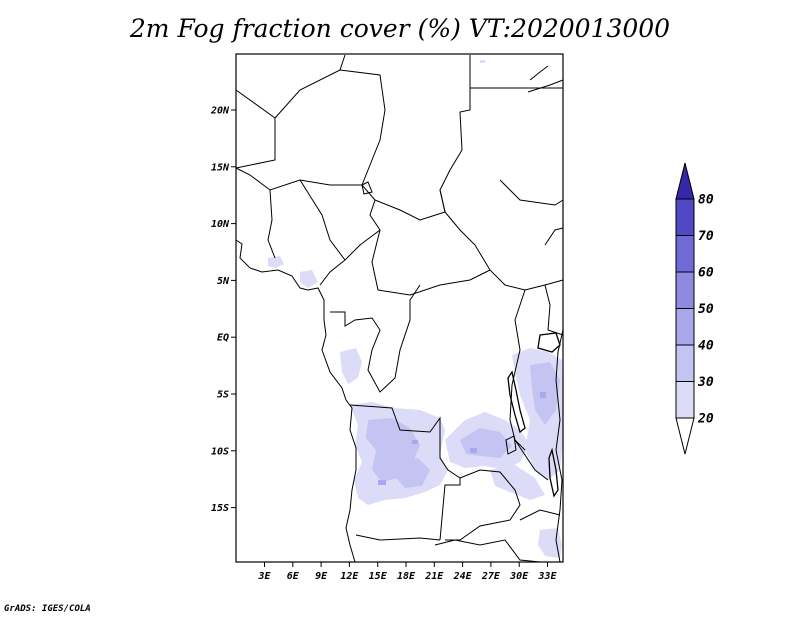 The image size is (800, 618). I want to click on colorbar-label: 20, so click(705, 419).